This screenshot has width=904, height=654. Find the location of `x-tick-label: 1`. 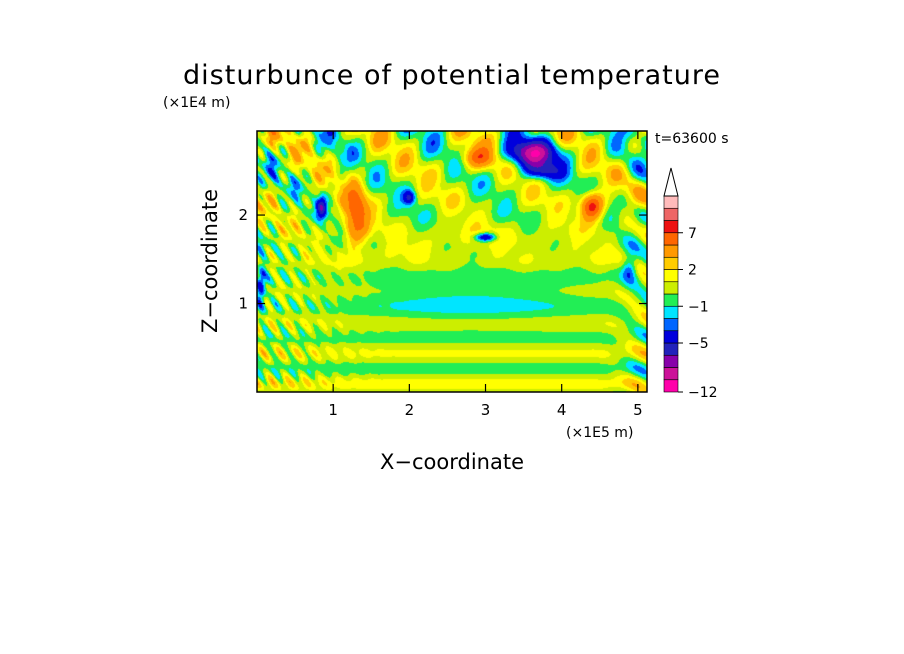

x-tick-label: 1 is located at coordinates (333, 410).